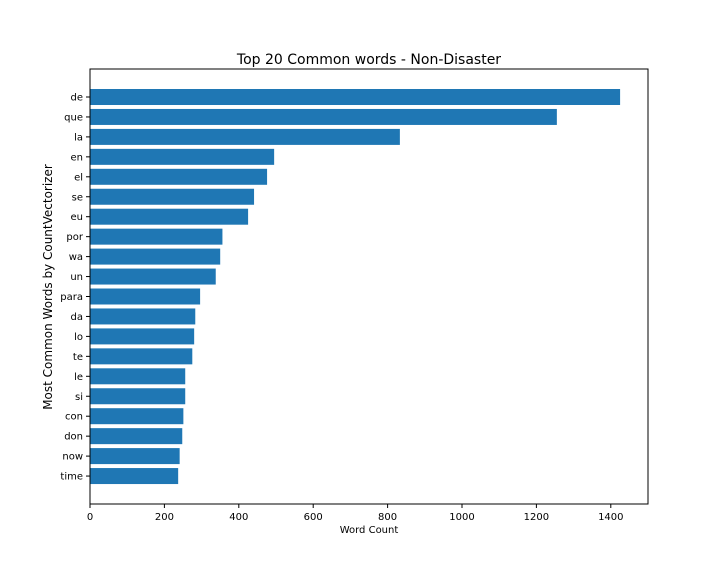 This screenshot has height=576, width=720. What do you see at coordinates (169, 216) in the screenshot?
I see `bar-eu` at bounding box center [169, 216].